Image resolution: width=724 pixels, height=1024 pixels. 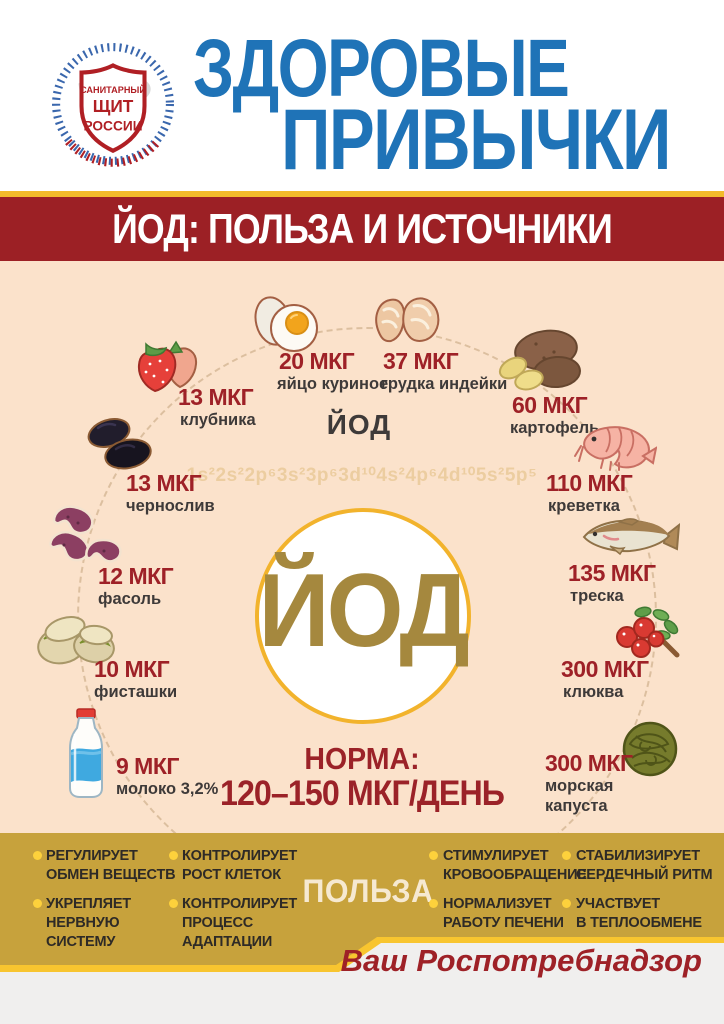 What do you see at coordinates (362, 194) in the screenshot?
I see `gold-divider` at bounding box center [362, 194].